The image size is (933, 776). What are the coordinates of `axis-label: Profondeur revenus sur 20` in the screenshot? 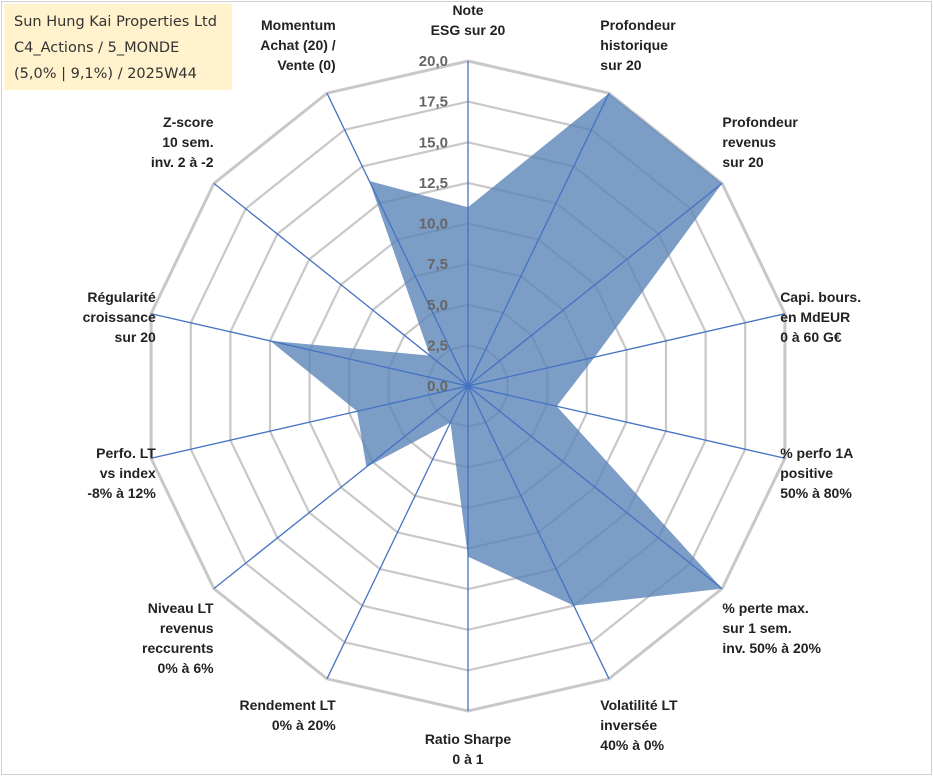 It's located at (760, 142).